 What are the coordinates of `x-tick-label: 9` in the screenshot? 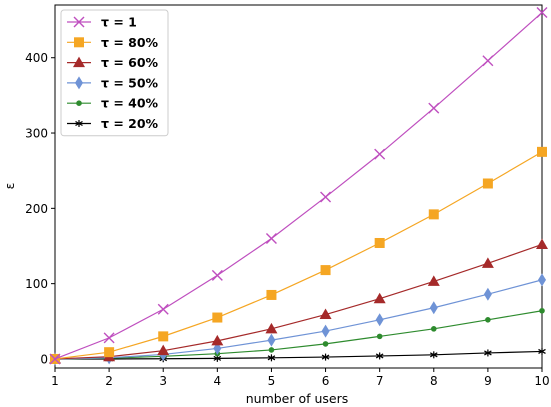 It's located at (488, 381).